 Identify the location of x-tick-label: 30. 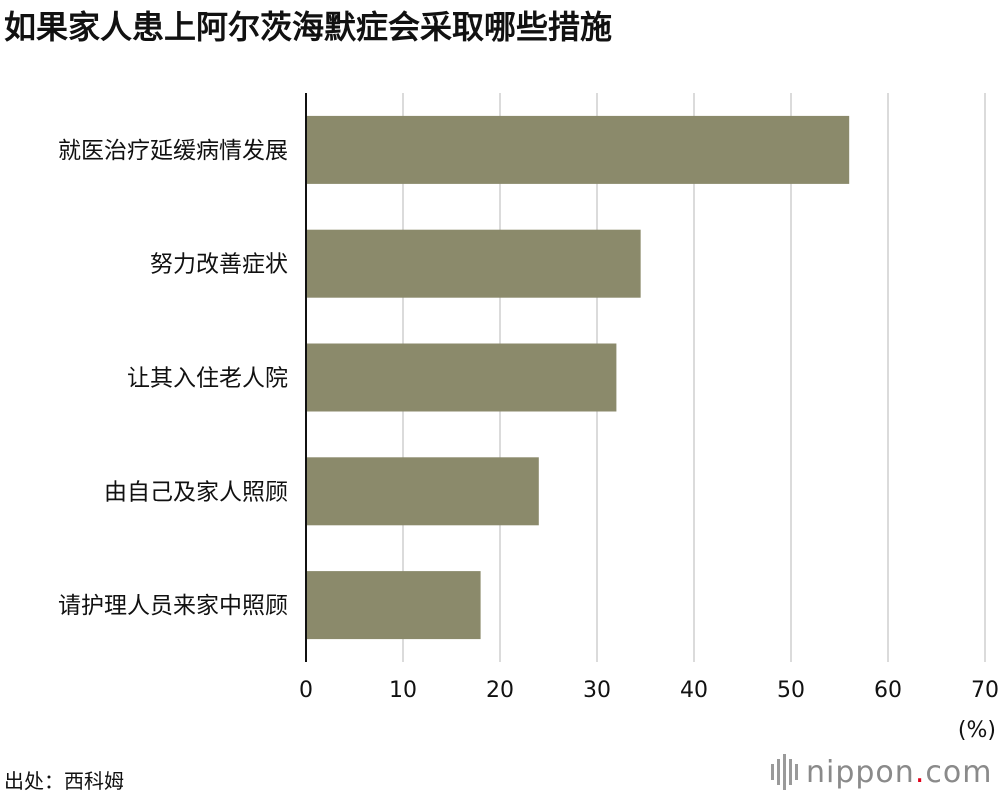
(597, 690).